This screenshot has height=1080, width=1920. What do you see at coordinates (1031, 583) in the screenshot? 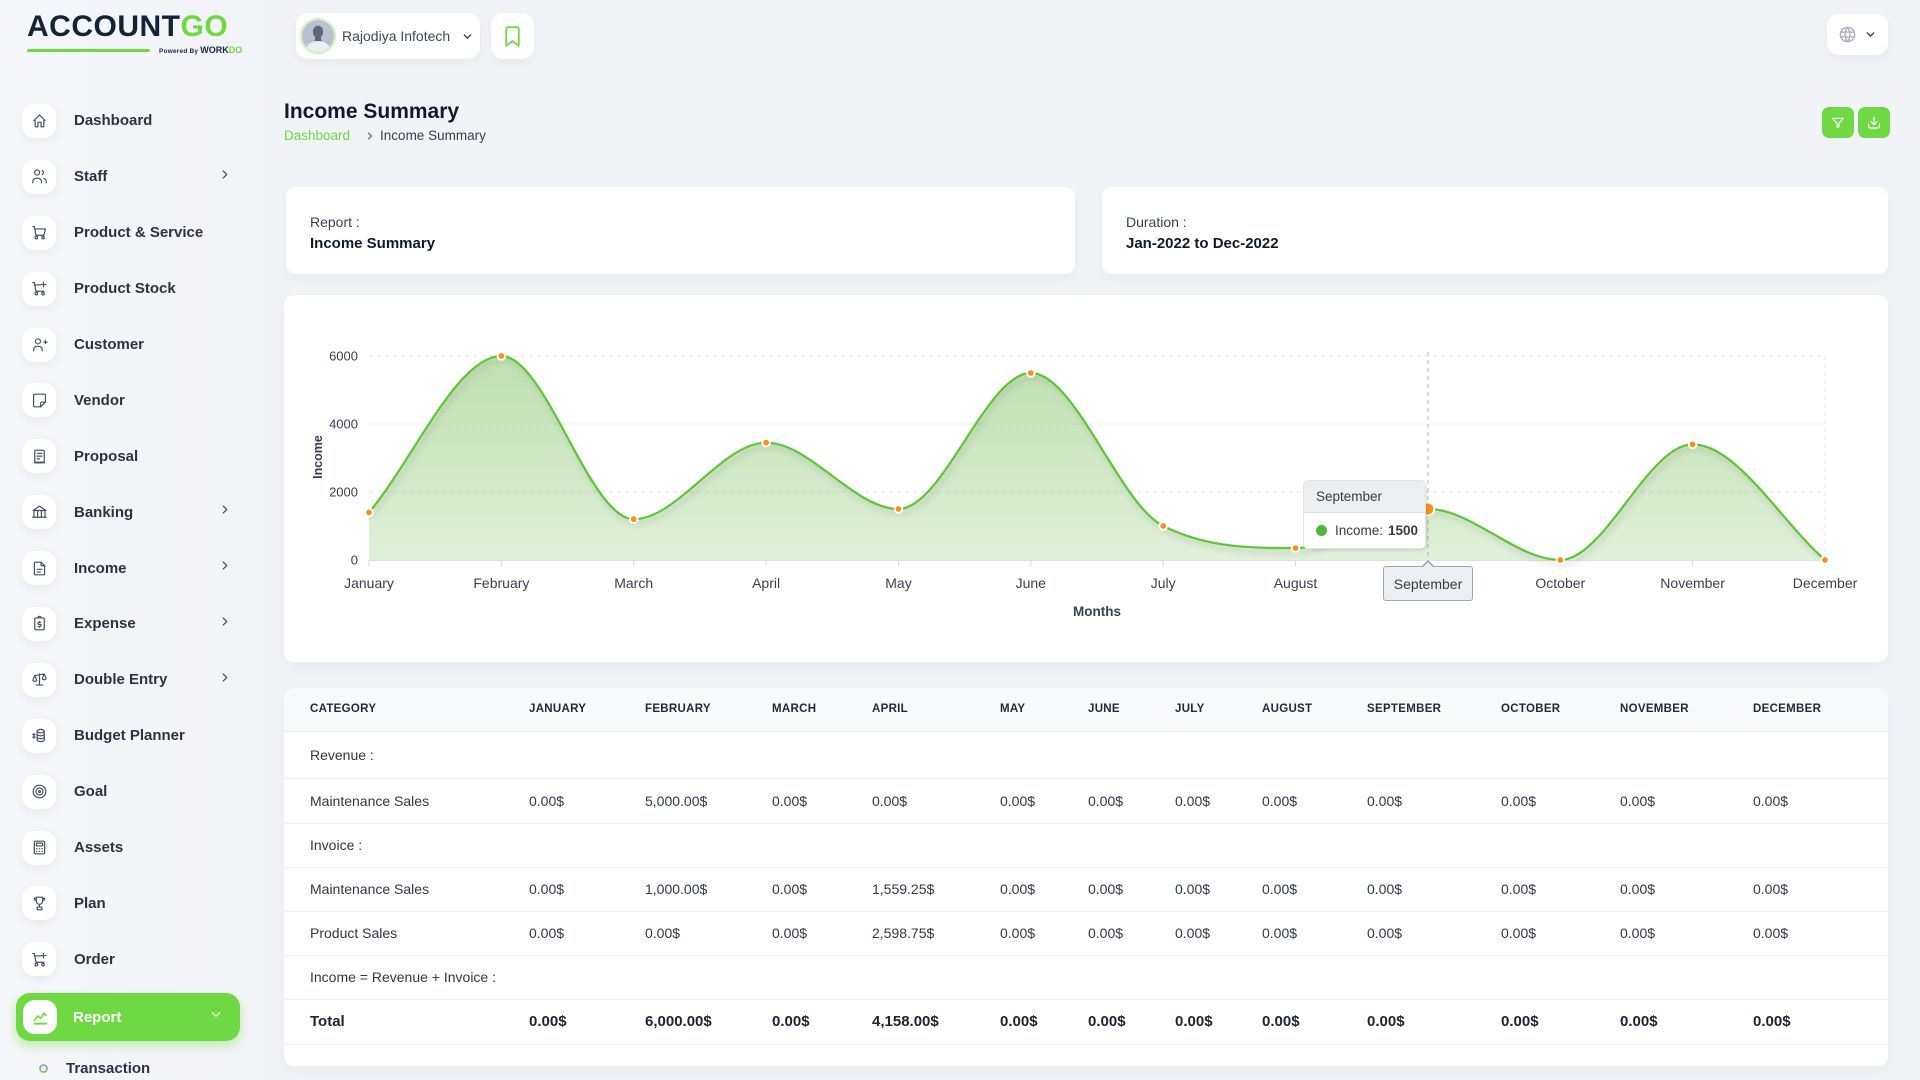
I see `svg-text: June` at bounding box center [1031, 583].